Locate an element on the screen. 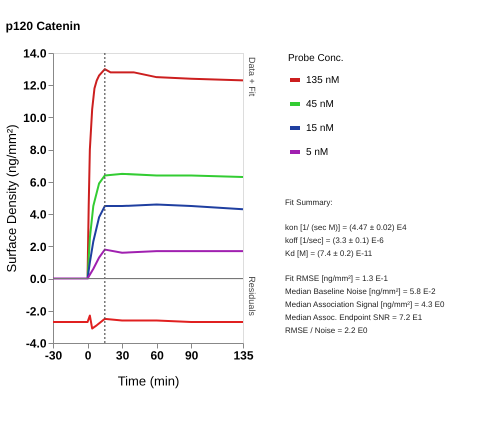 The image size is (494, 430). y-tick-label: 6.0 is located at coordinates (38, 182).